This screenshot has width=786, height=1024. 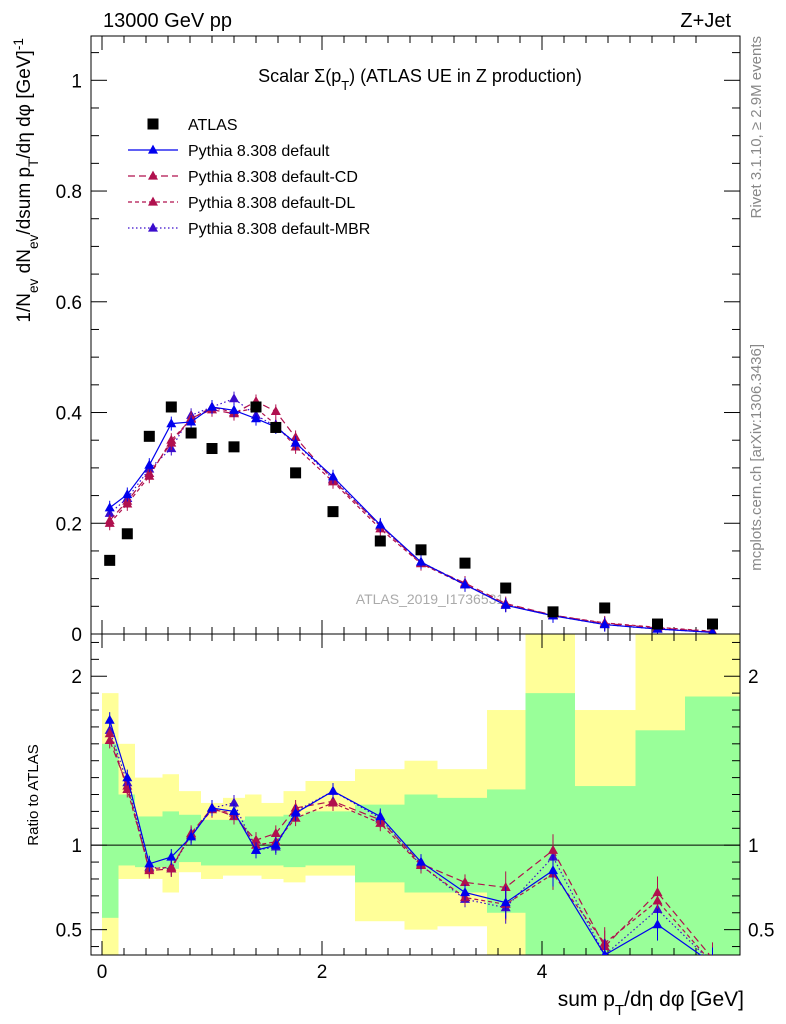 What do you see at coordinates (69, 414) in the screenshot?
I see `y-tick-label: 0.4` at bounding box center [69, 414].